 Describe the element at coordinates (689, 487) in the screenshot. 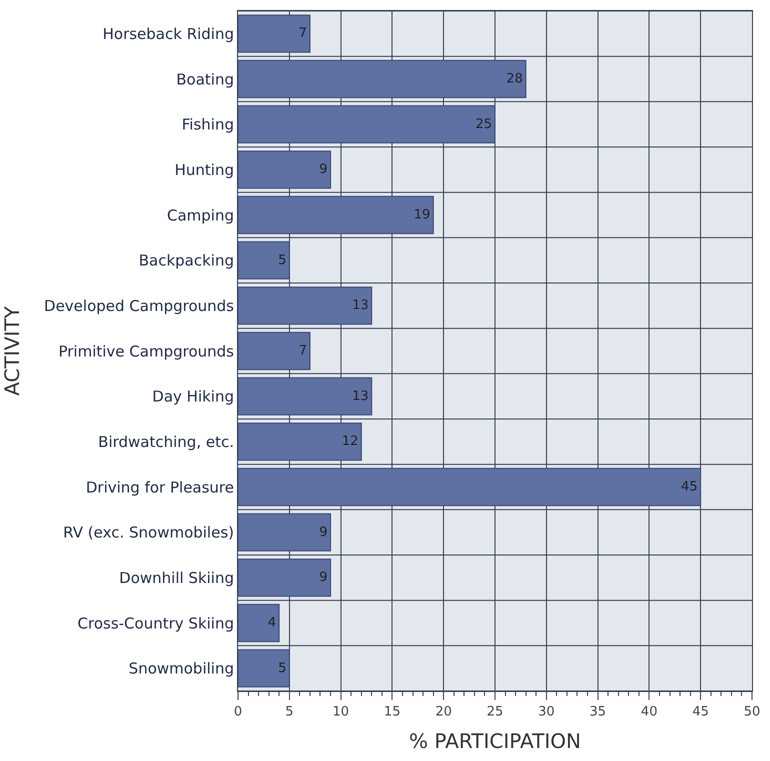

I see `data-label: 45` at that location.